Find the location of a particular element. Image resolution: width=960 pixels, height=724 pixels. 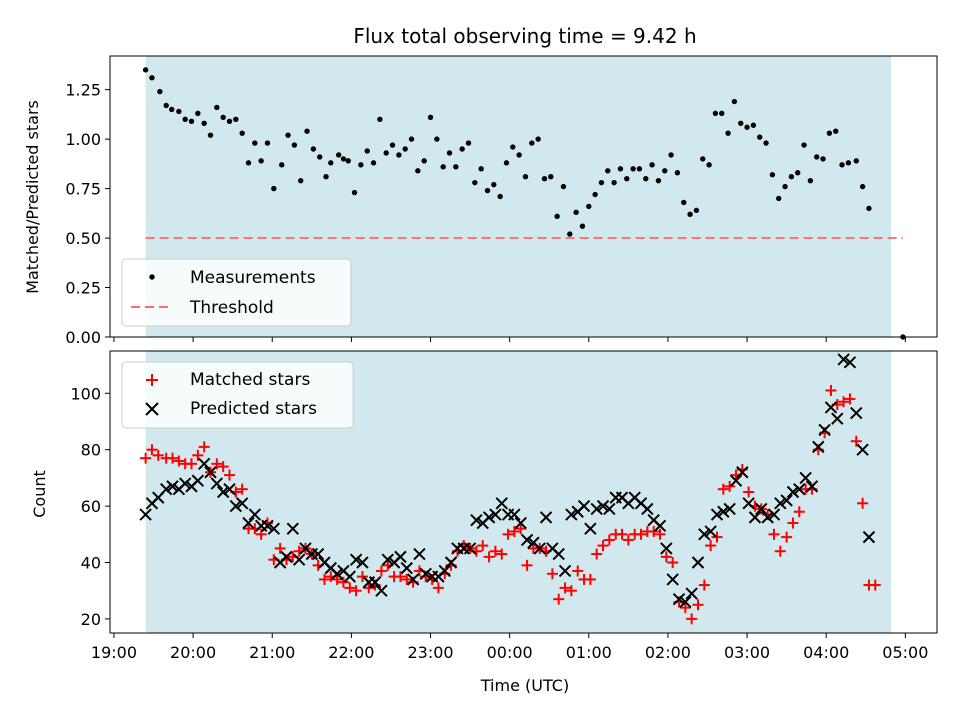

count-legend-box is located at coordinates (237, 395).